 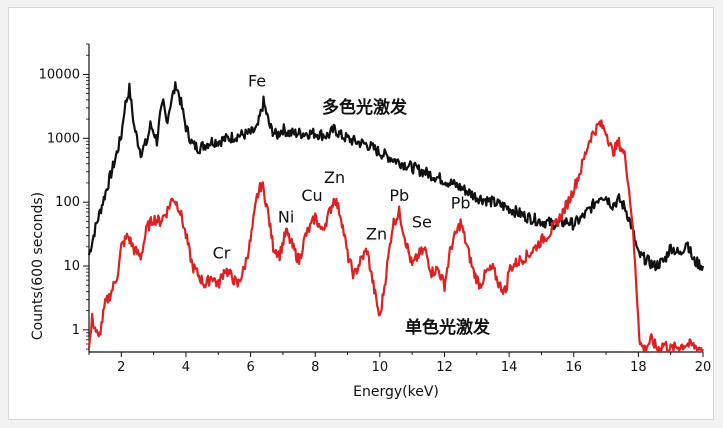 I want to click on x-tick-label: 12, so click(x=444, y=367).